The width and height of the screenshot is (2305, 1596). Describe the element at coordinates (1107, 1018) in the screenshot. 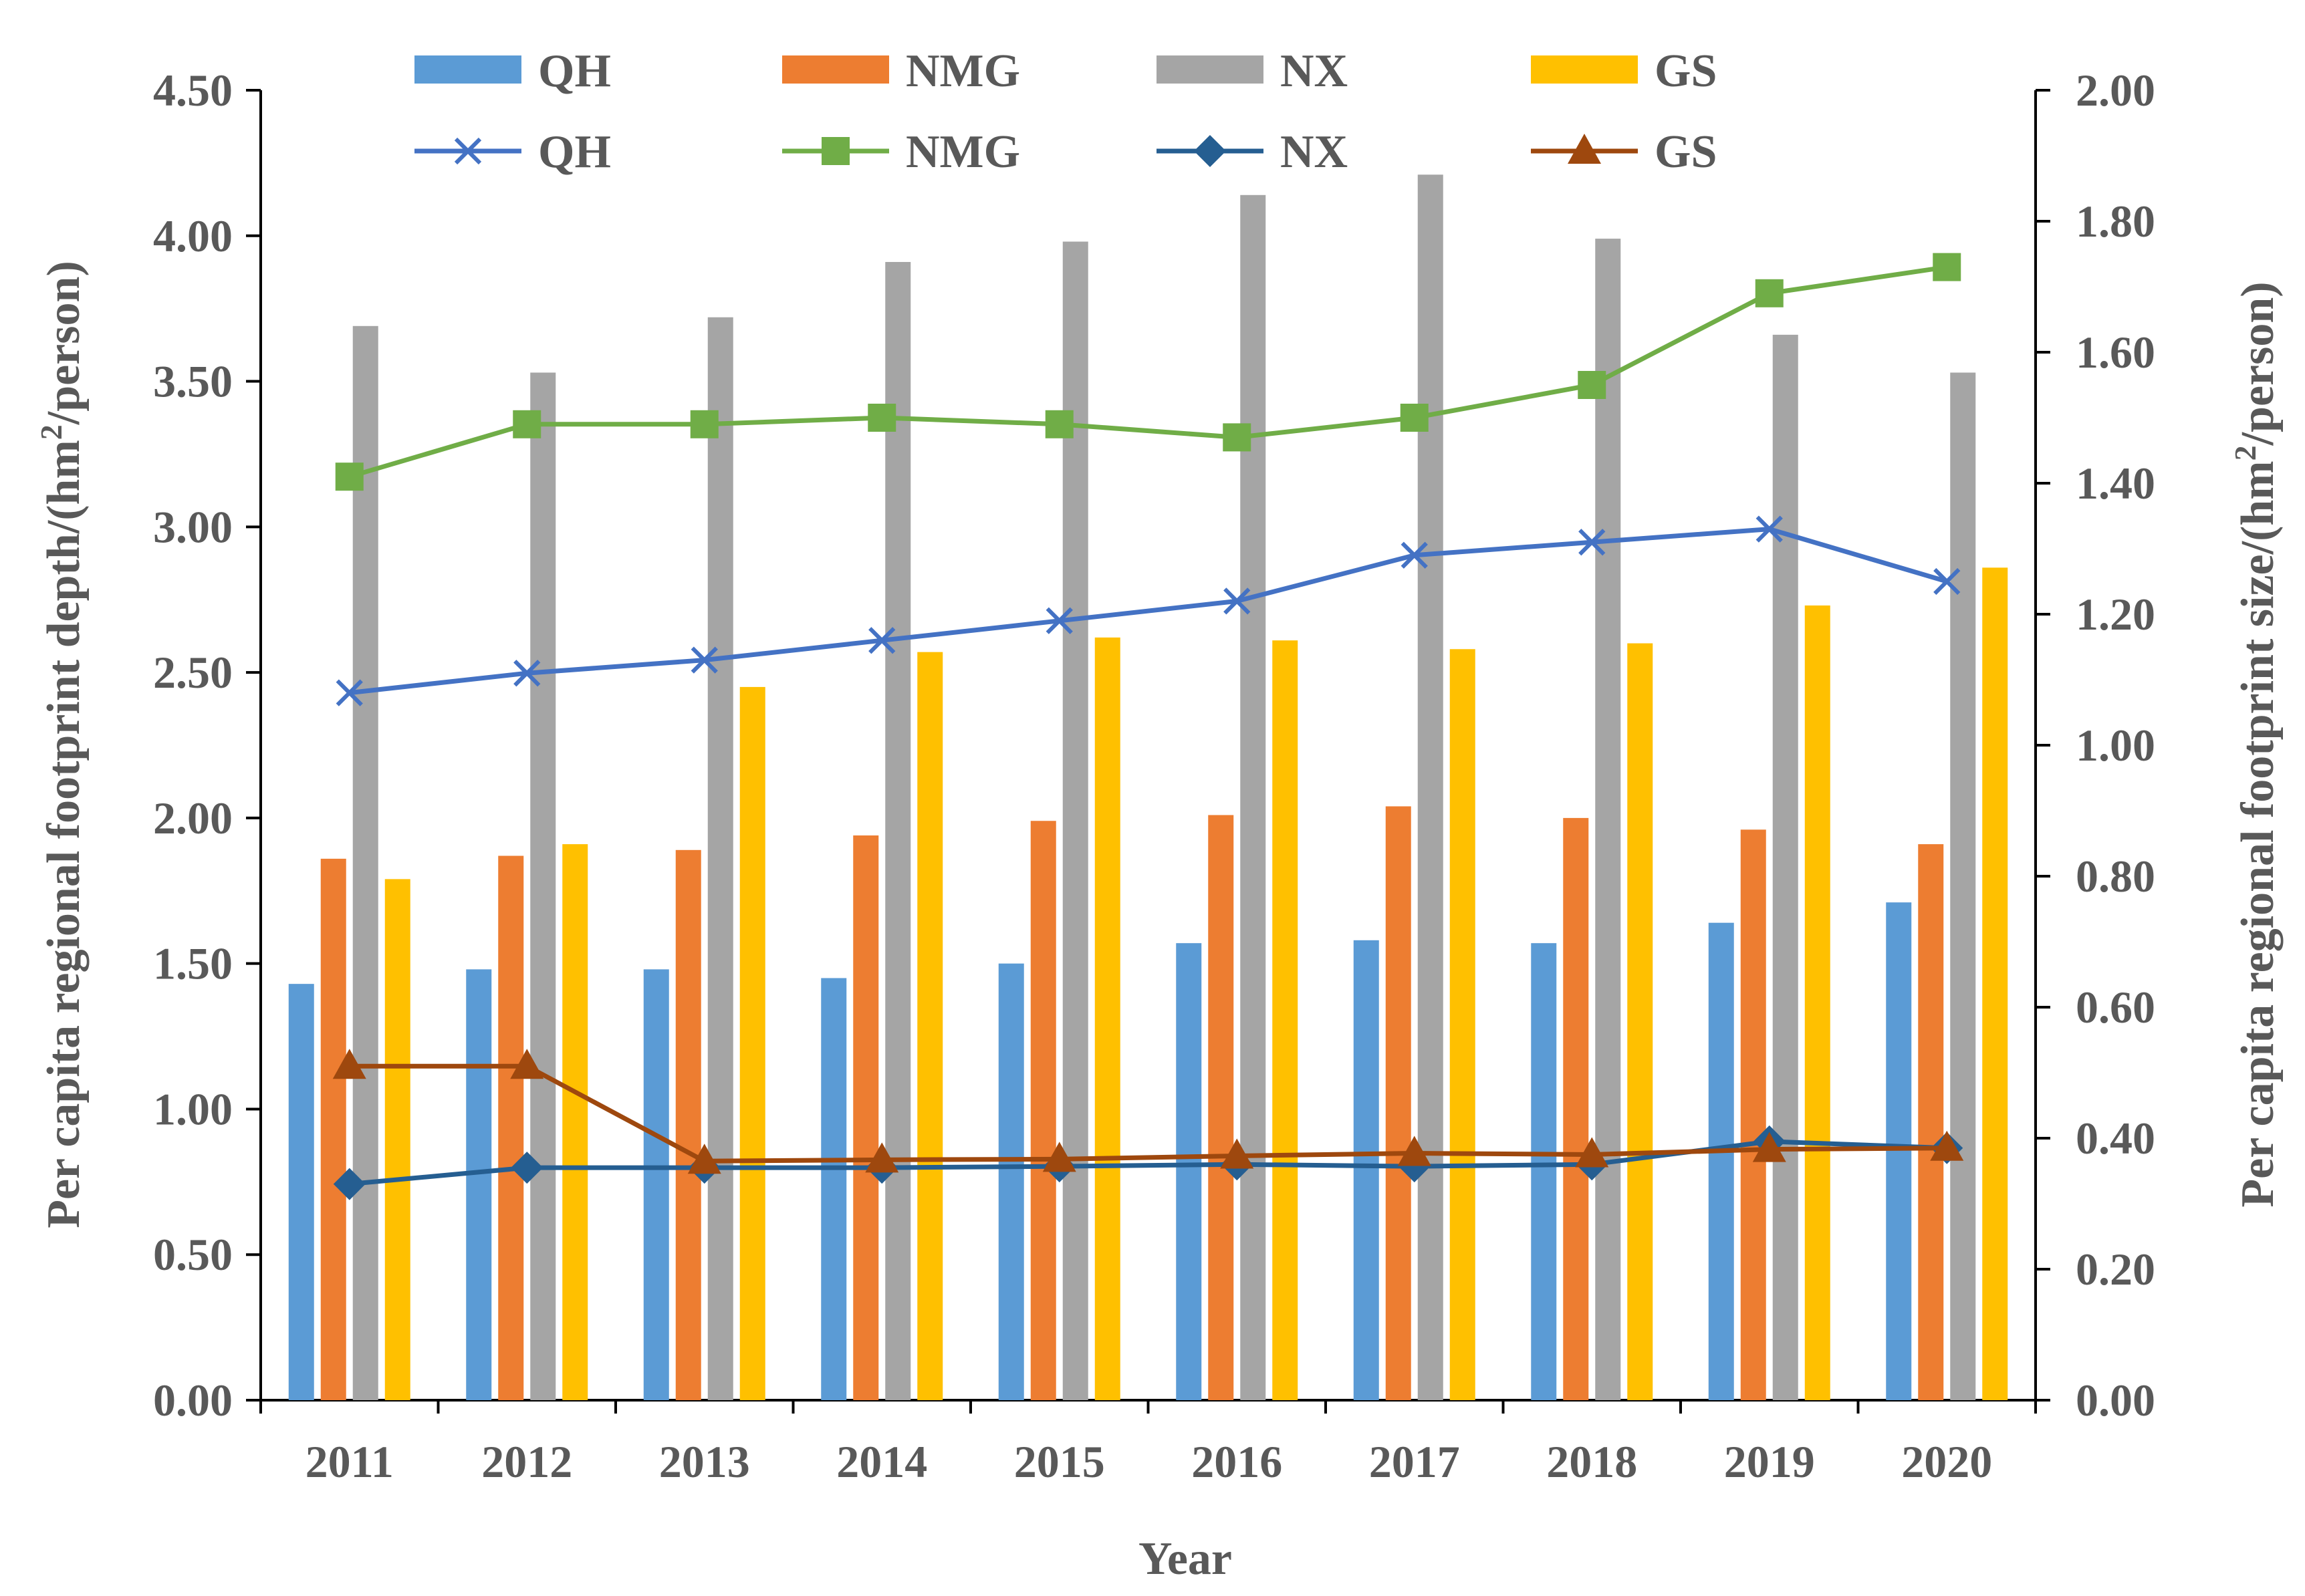

I see `bar-gs-2015` at that location.